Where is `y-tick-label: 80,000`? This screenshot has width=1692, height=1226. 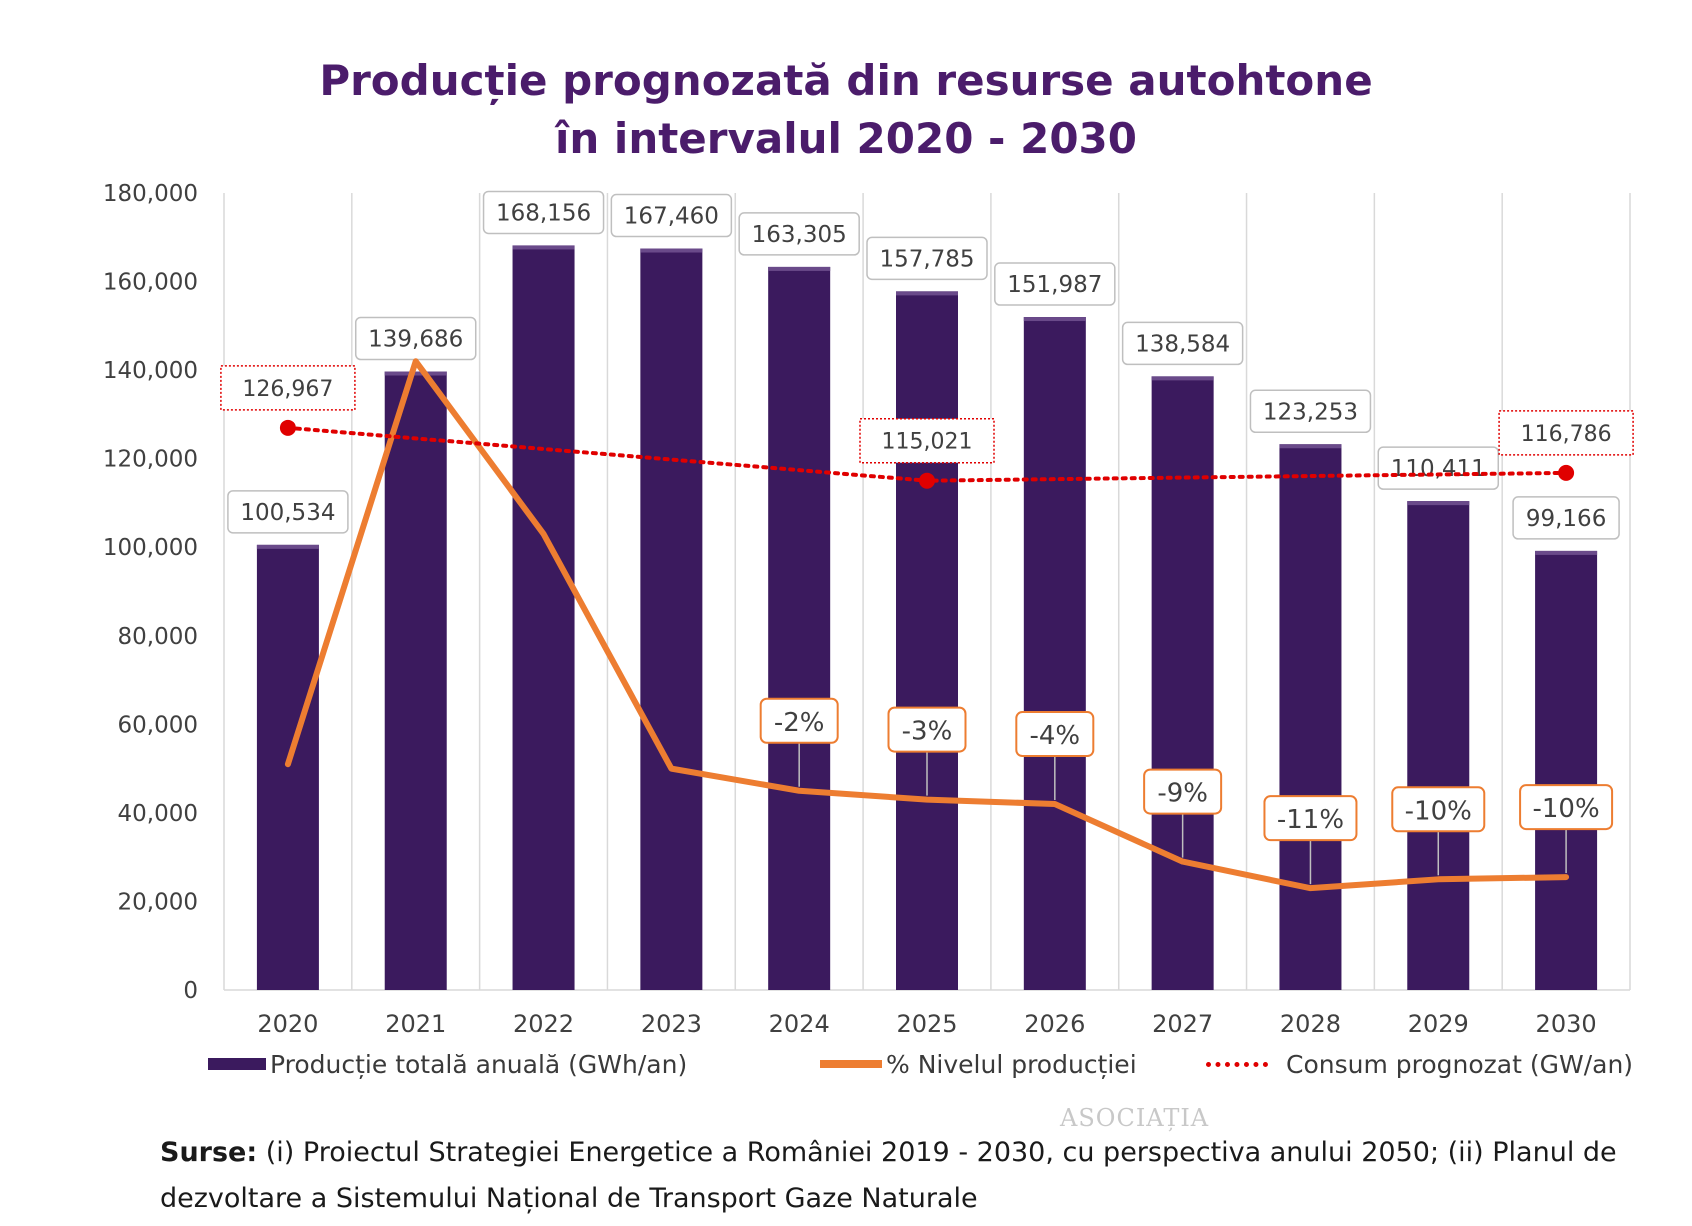 y-tick-label: 80,000 is located at coordinates (158, 637).